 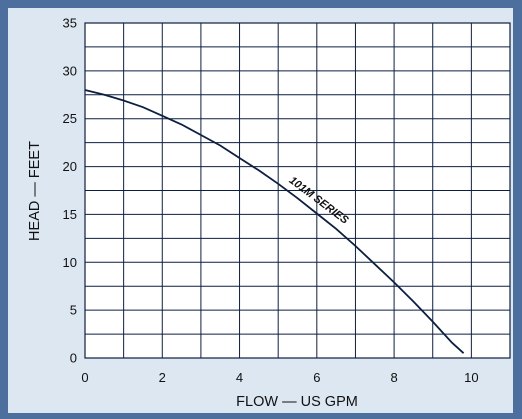 I want to click on y-tick-label: 30, so click(x=70, y=70).